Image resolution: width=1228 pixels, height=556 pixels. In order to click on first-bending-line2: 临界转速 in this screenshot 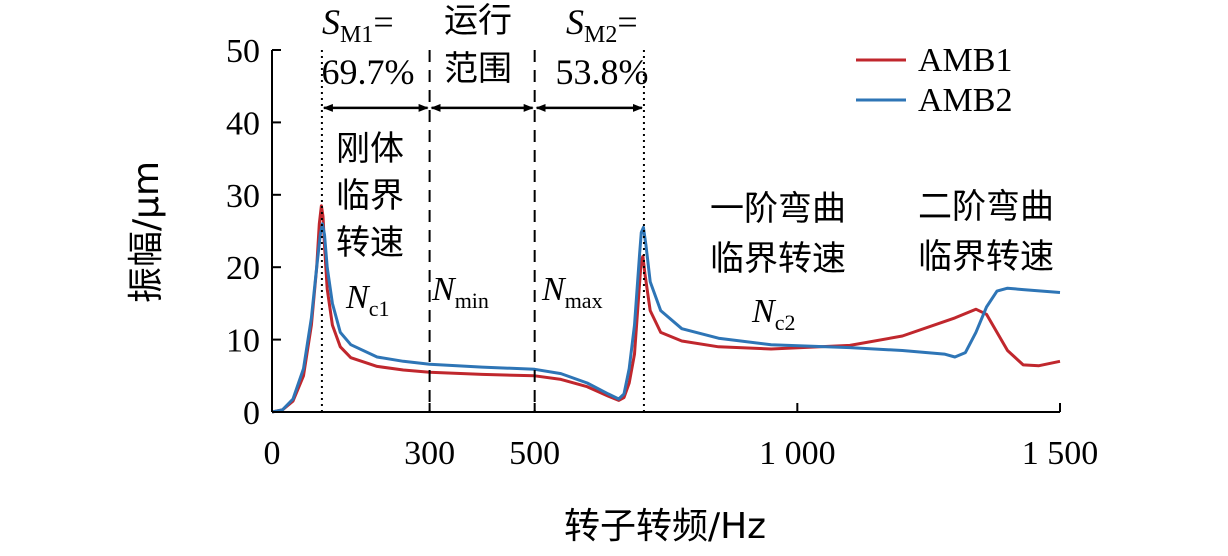, I will do `click(778, 259)`.